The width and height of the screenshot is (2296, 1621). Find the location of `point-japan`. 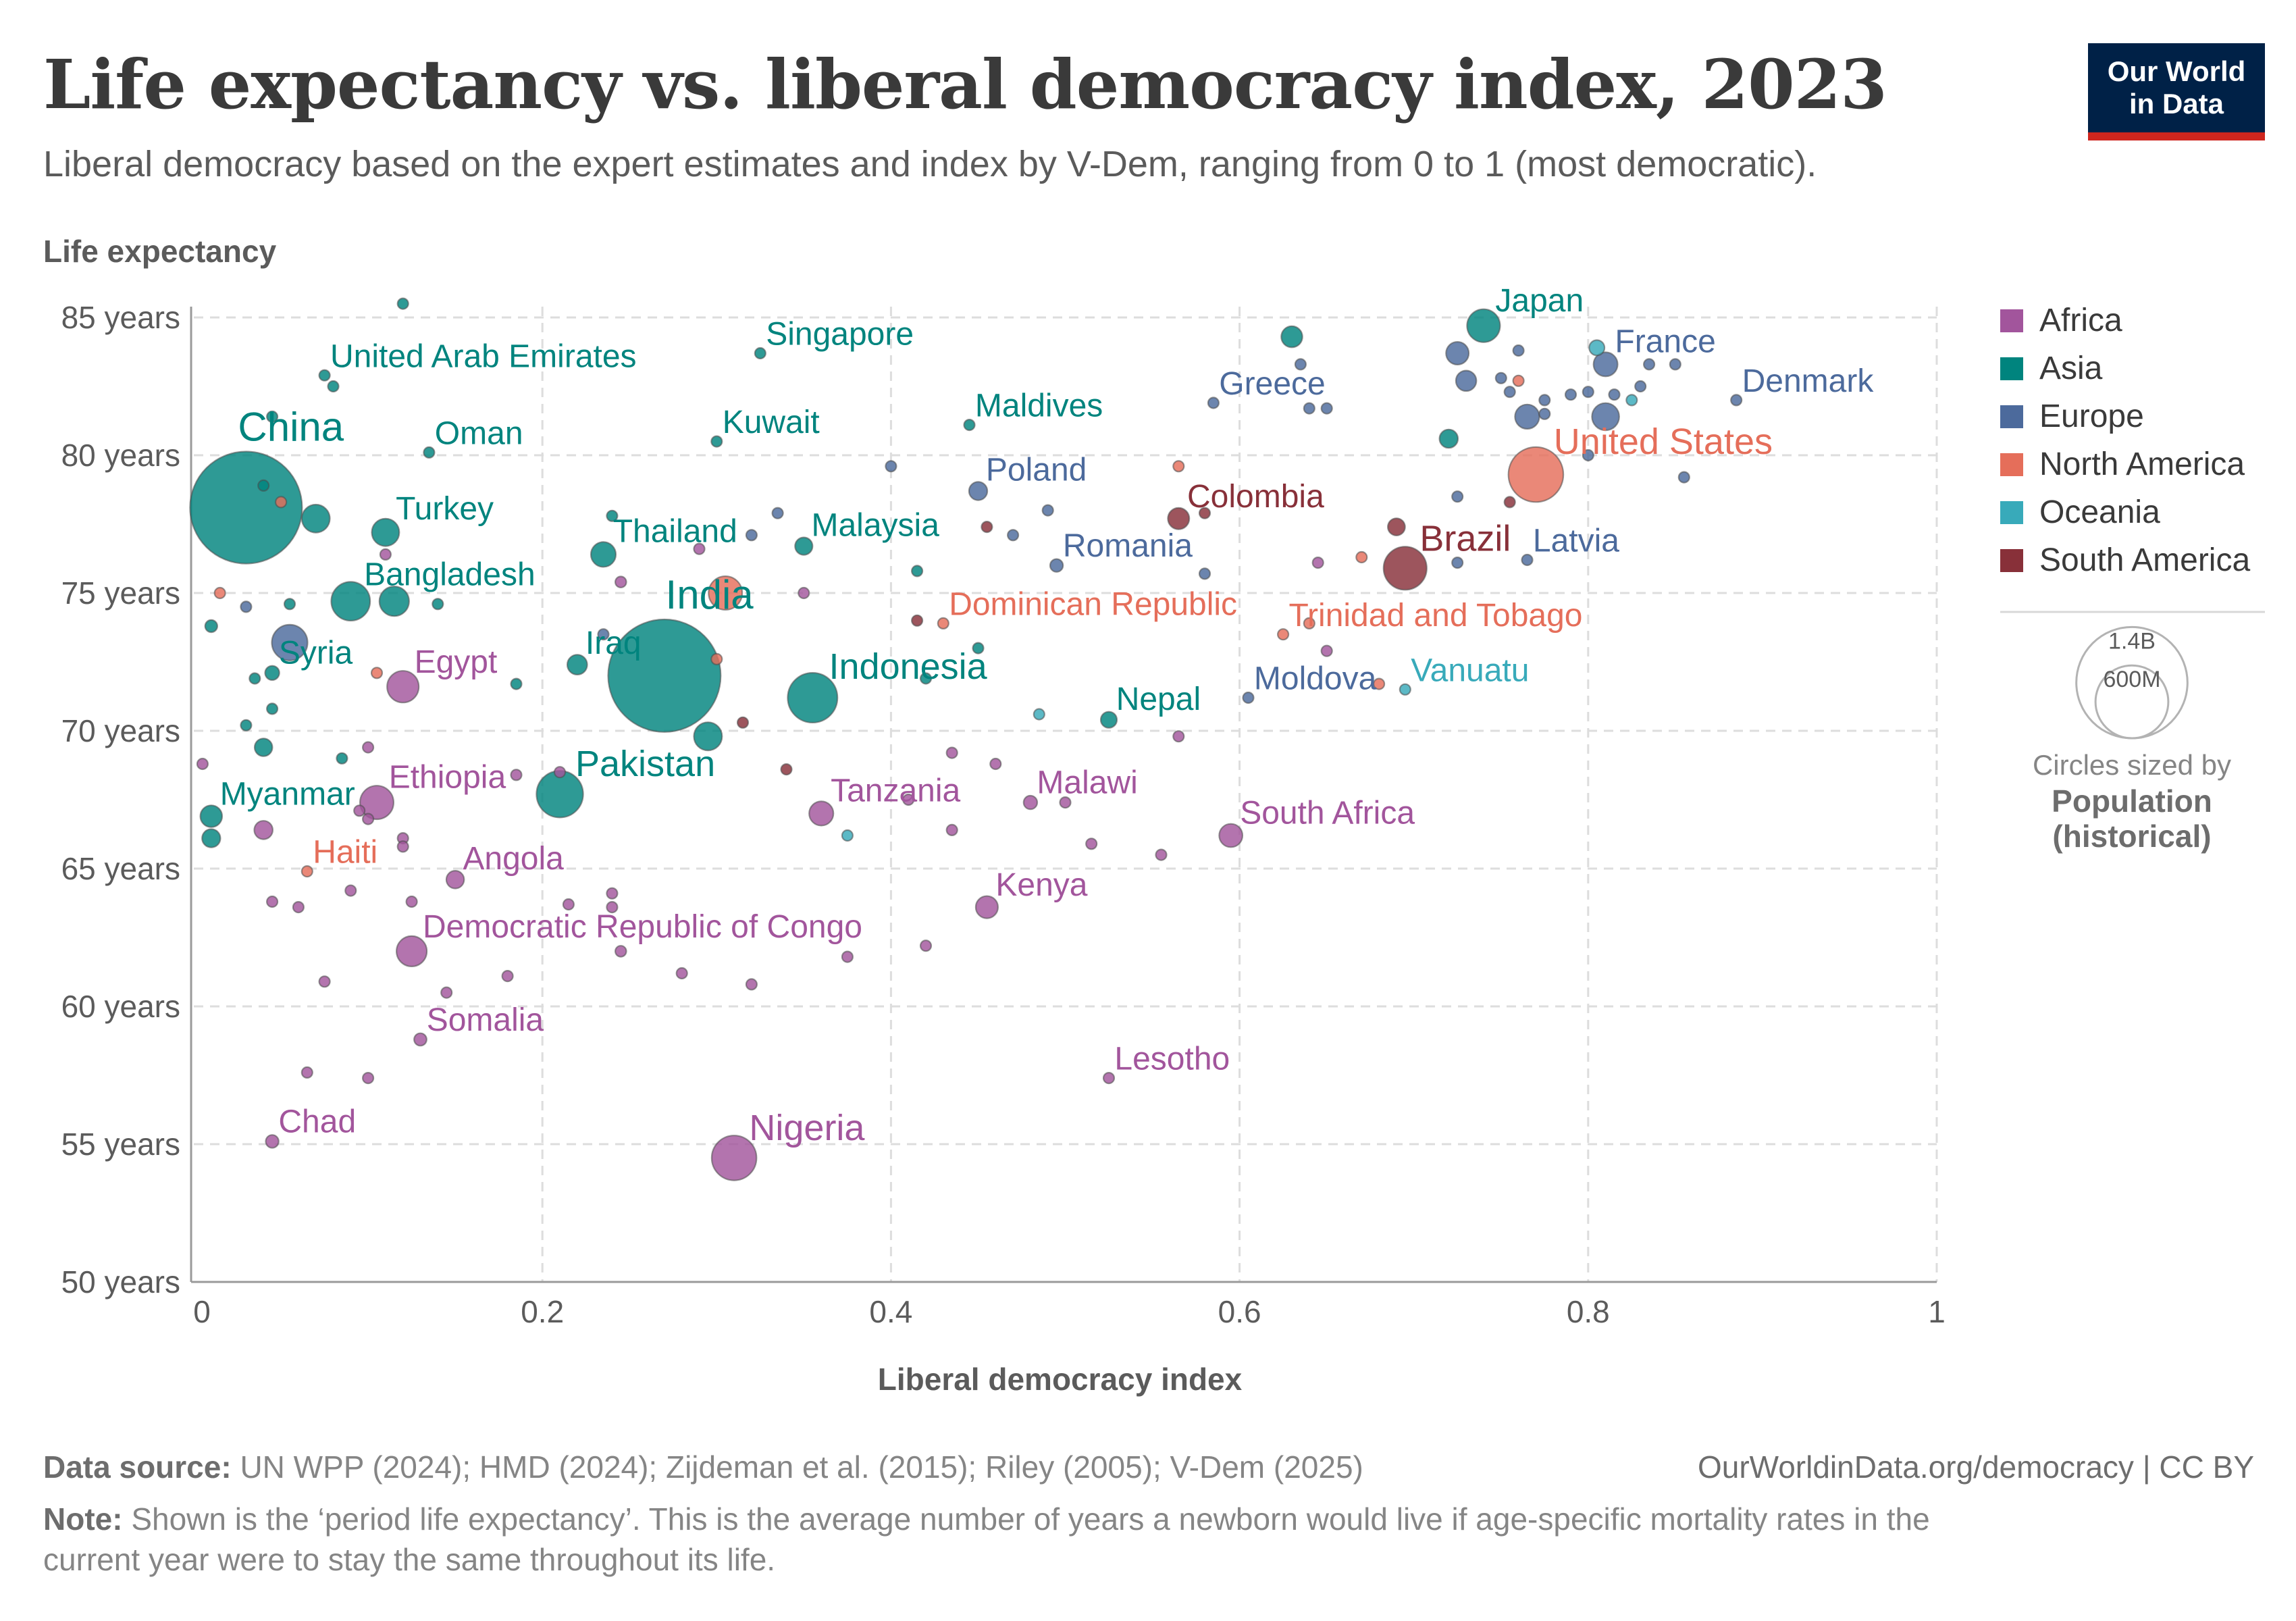

point-japan is located at coordinates (1484, 325).